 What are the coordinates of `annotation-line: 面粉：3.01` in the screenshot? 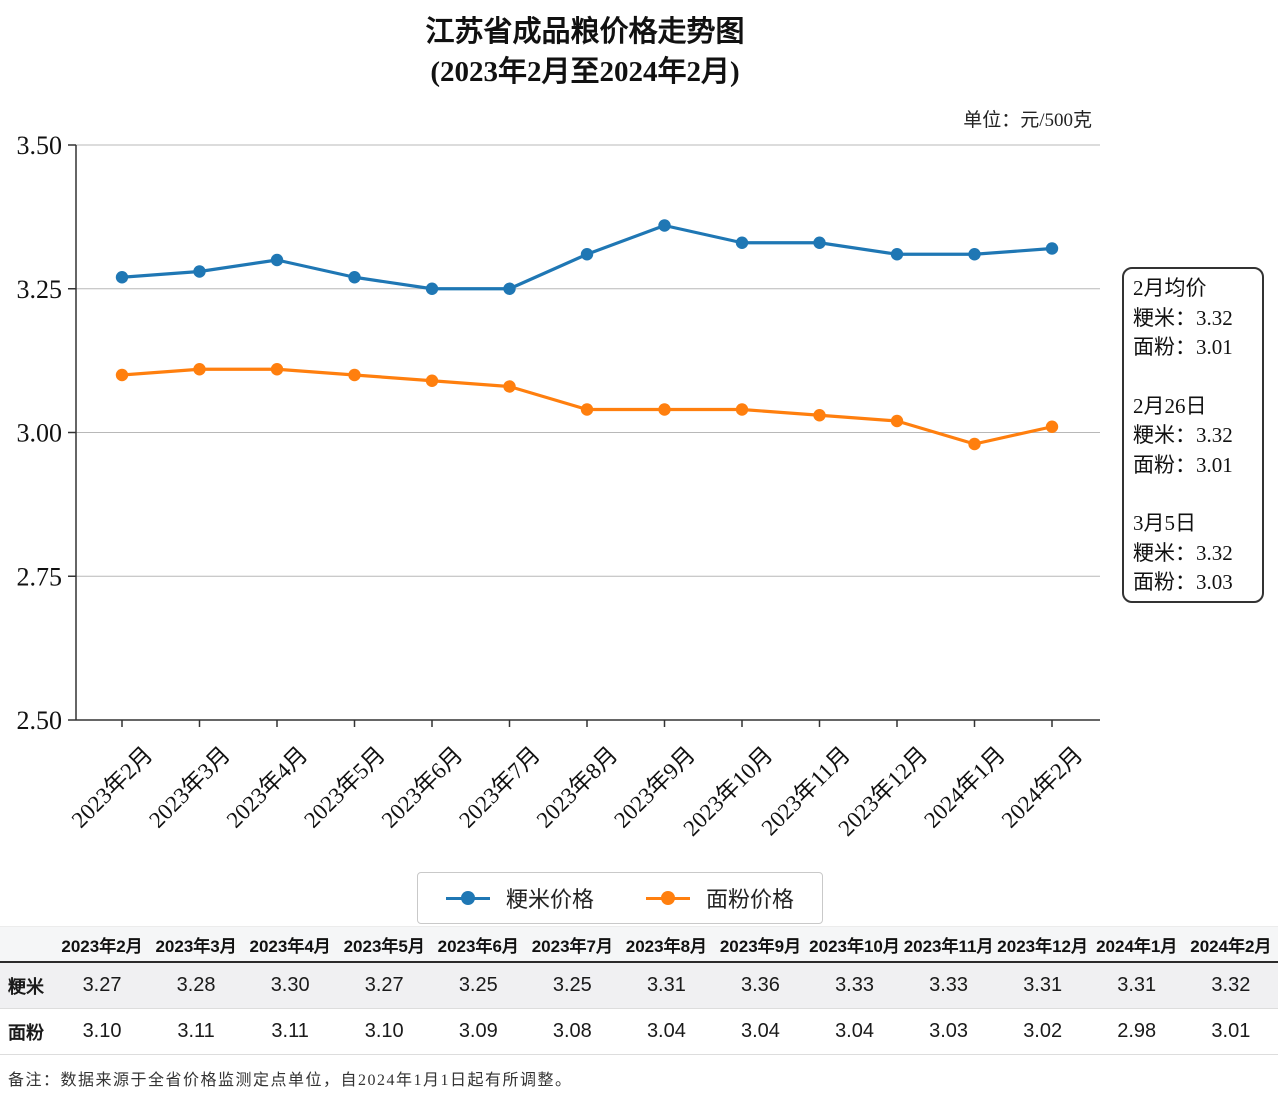 It's located at (1183, 347).